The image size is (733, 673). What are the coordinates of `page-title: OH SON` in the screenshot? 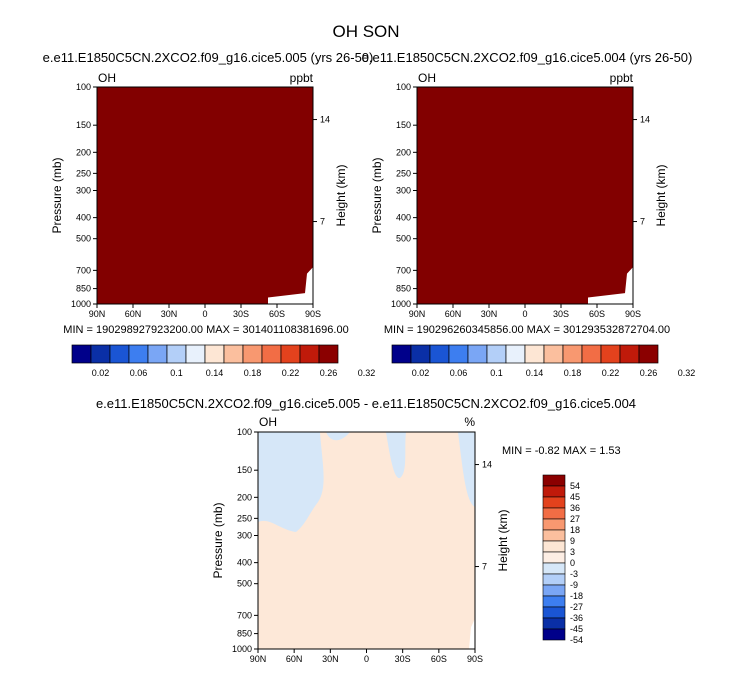 It's located at (365, 31).